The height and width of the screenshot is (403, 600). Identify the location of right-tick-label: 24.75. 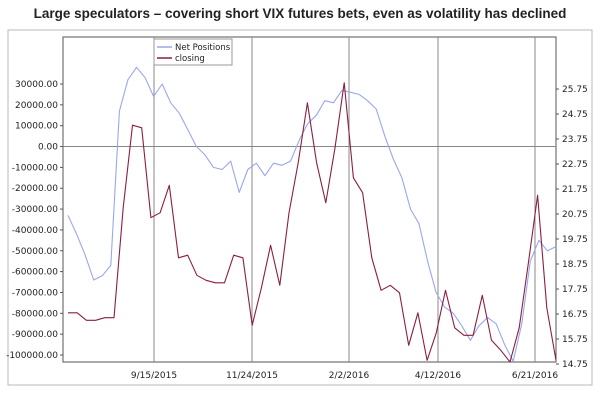
(575, 115).